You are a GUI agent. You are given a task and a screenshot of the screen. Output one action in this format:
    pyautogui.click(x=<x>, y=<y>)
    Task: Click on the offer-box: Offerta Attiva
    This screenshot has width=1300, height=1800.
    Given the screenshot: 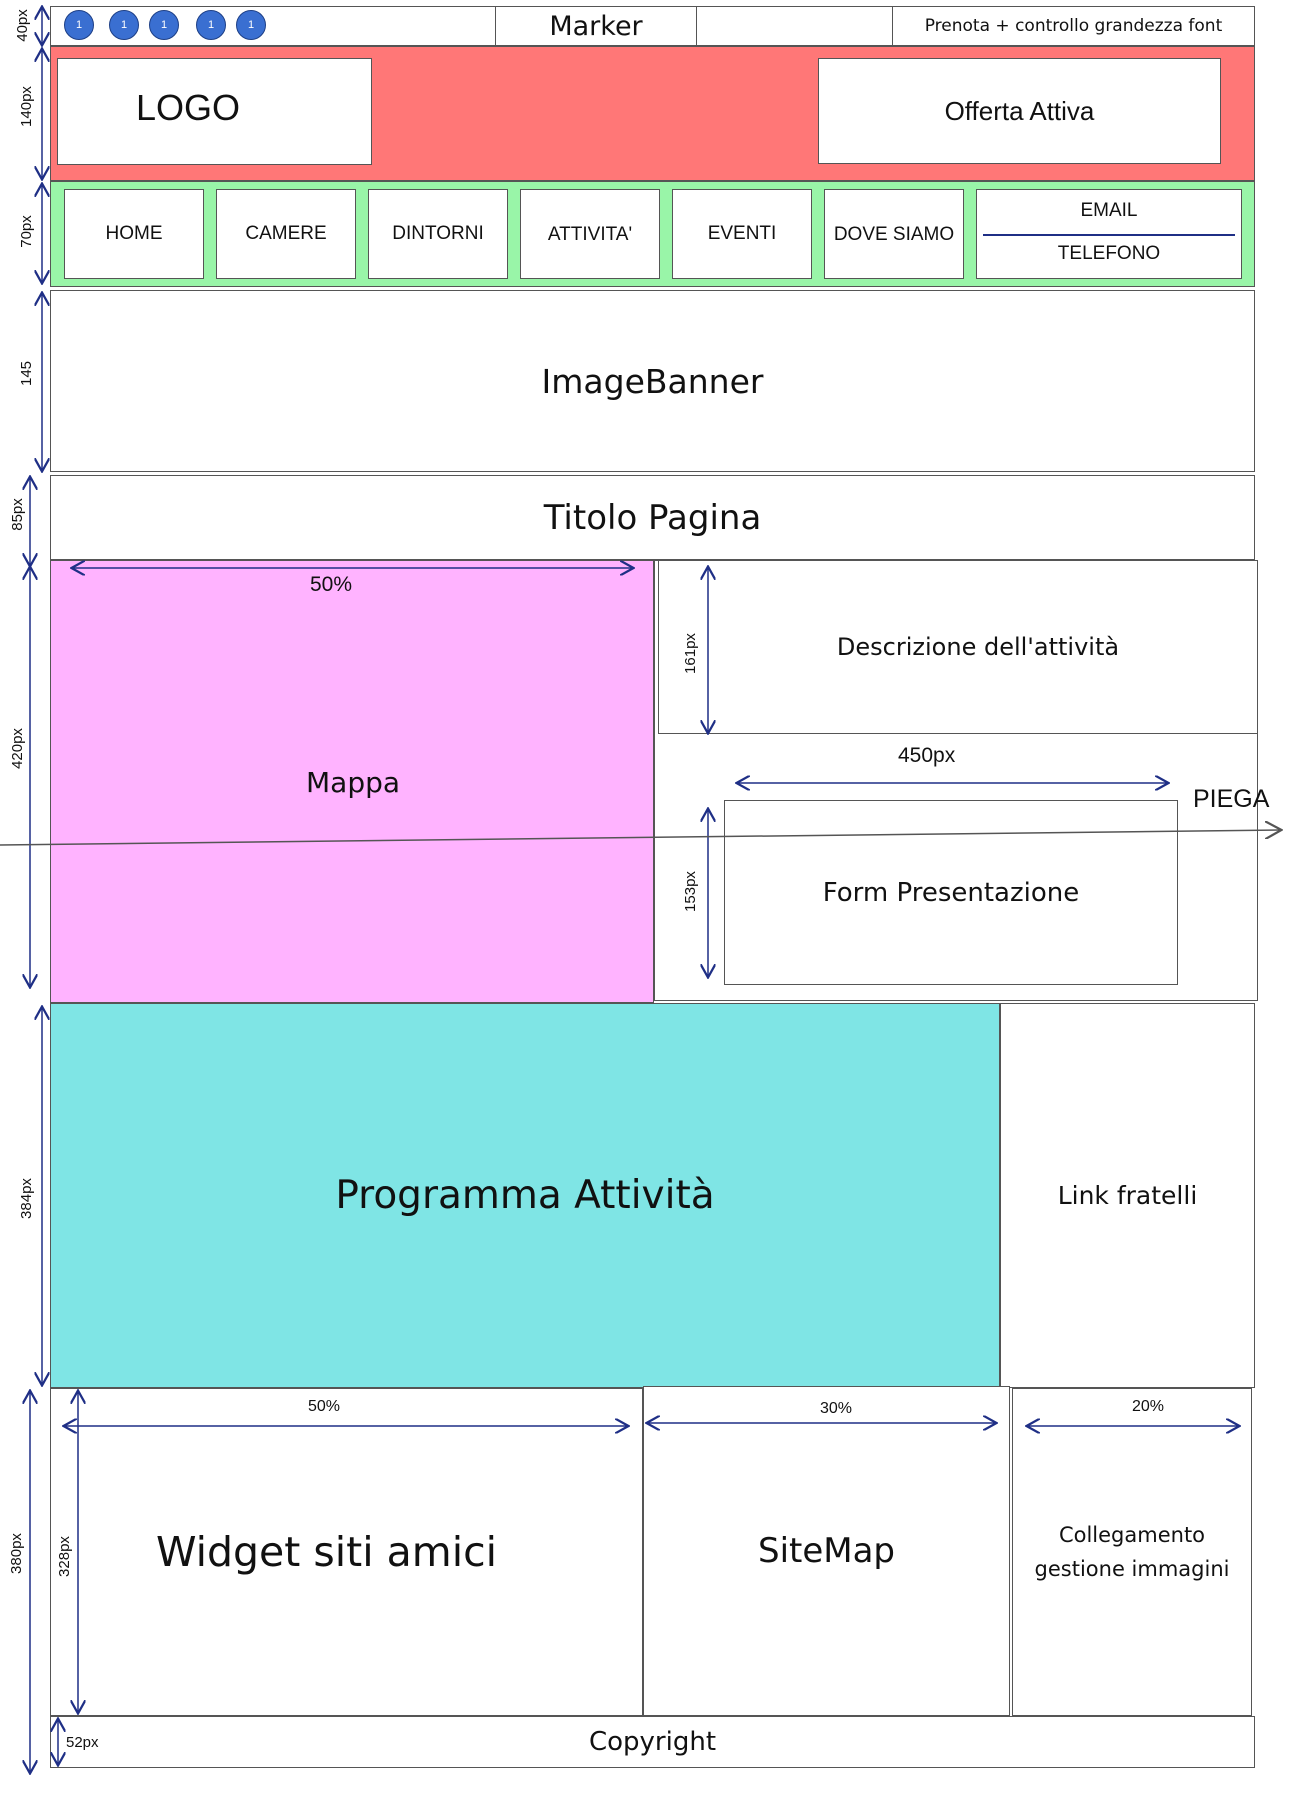 What is the action you would take?
    pyautogui.click(x=1019, y=111)
    